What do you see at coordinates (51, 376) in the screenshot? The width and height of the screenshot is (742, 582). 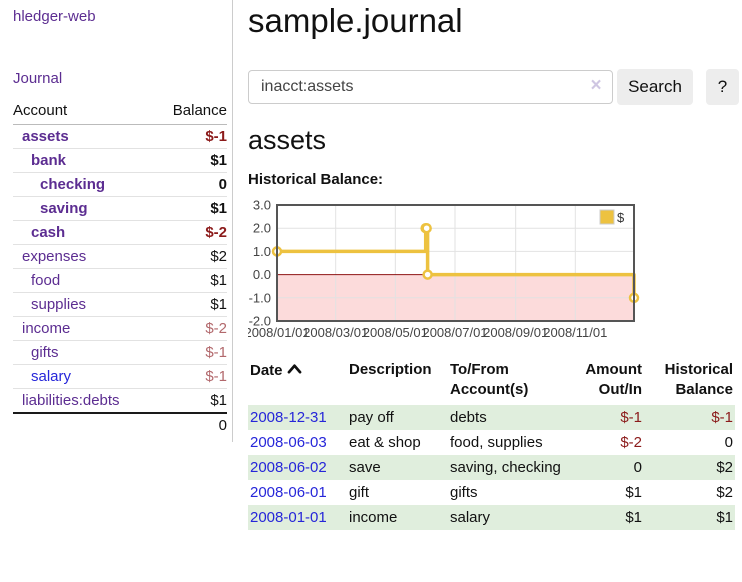 I see `sidebar-account-link: salary` at bounding box center [51, 376].